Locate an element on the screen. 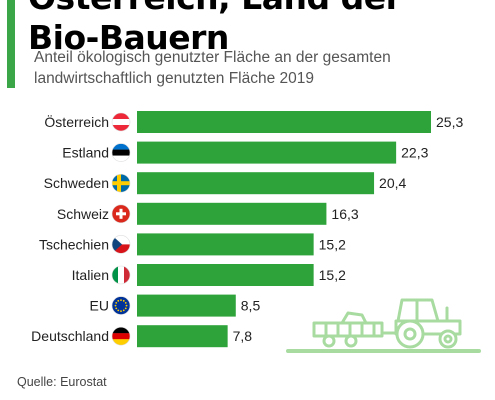 The width and height of the screenshot is (495, 400). flag-switzerland-icon is located at coordinates (121, 214).